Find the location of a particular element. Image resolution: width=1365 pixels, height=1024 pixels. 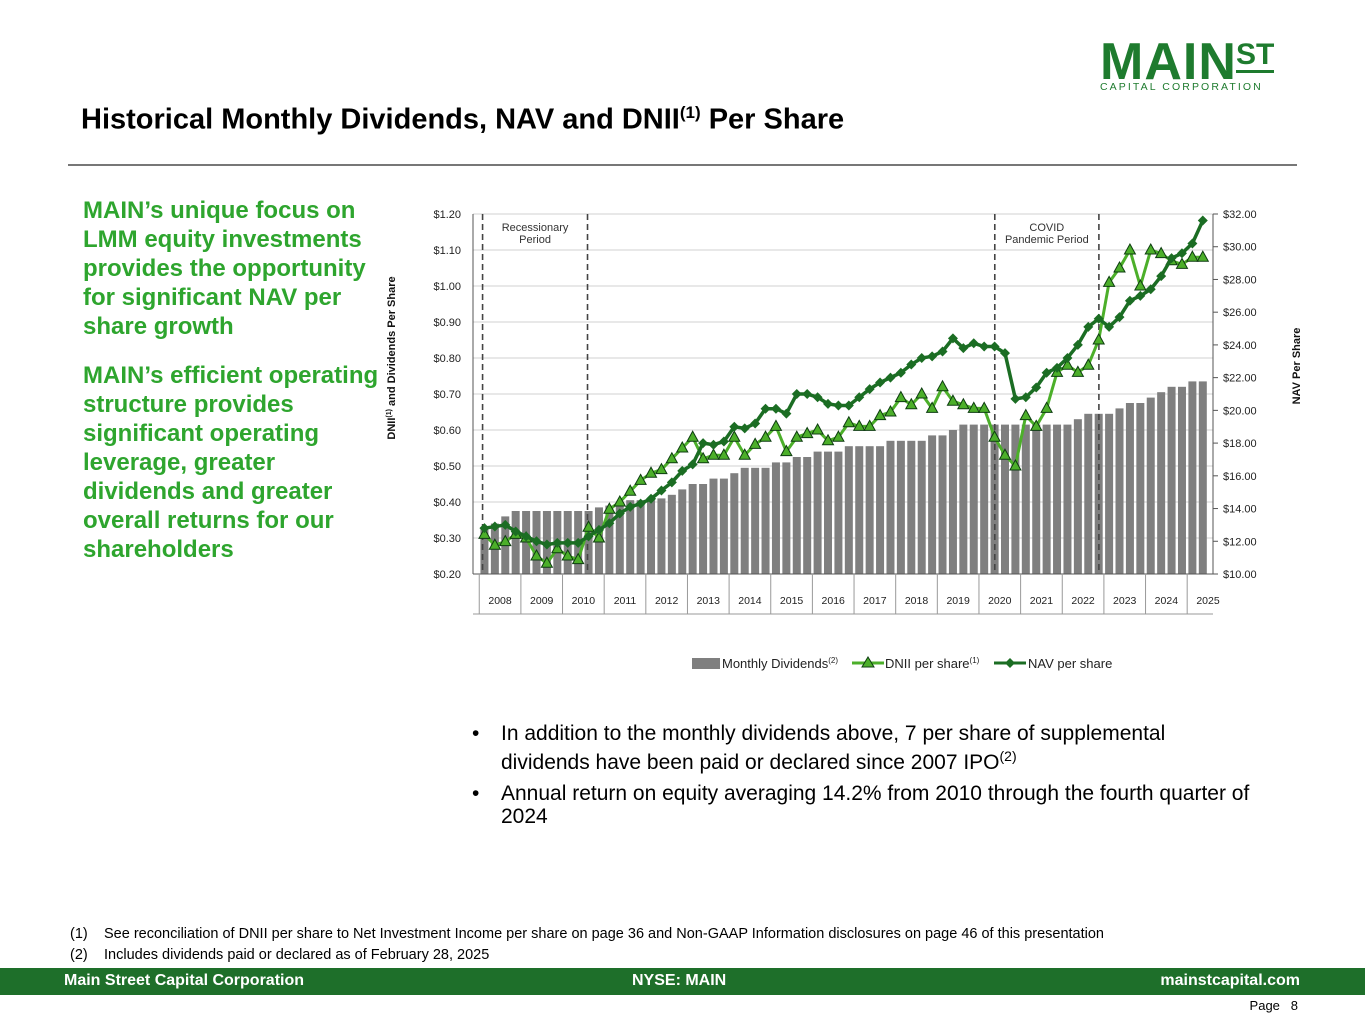

left-tick-label: $0.40 is located at coordinates (447, 503).